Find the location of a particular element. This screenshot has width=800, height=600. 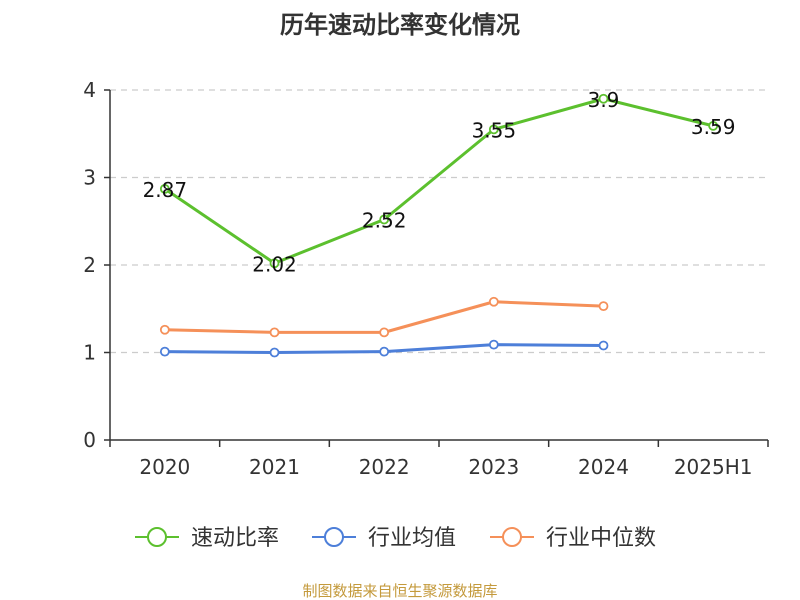

data-label: 3.59 is located at coordinates (713, 127).